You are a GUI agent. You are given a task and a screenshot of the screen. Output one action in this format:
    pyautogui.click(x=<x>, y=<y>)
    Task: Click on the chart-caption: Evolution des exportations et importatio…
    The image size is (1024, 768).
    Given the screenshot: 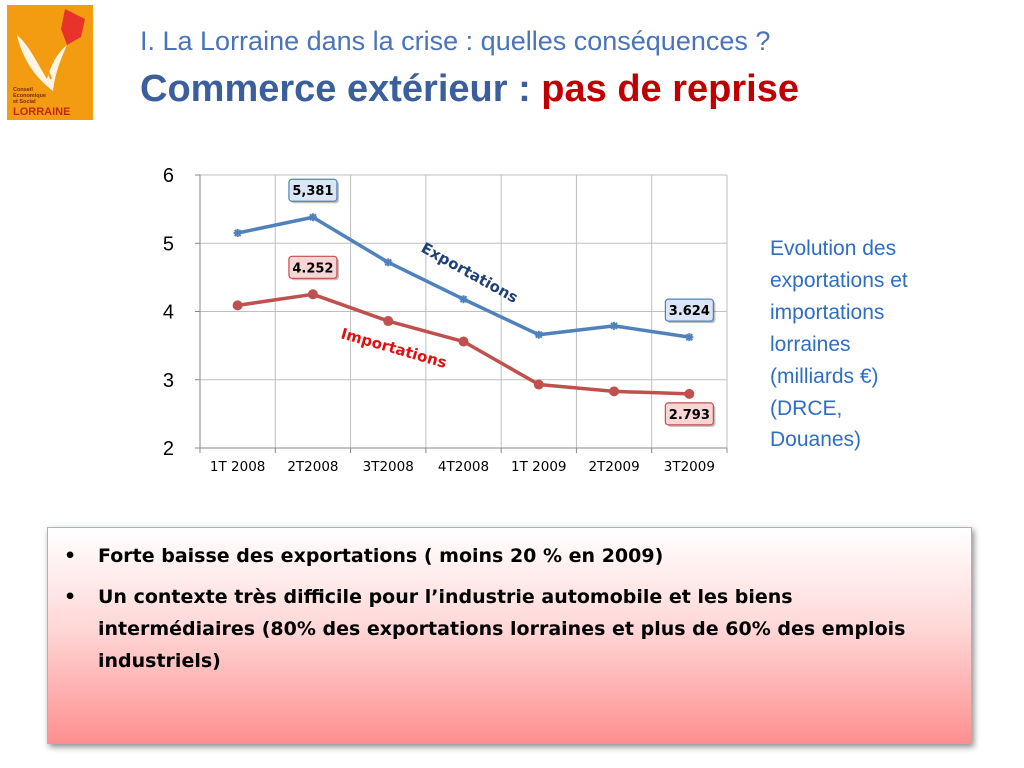 What is the action you would take?
    pyautogui.click(x=885, y=344)
    